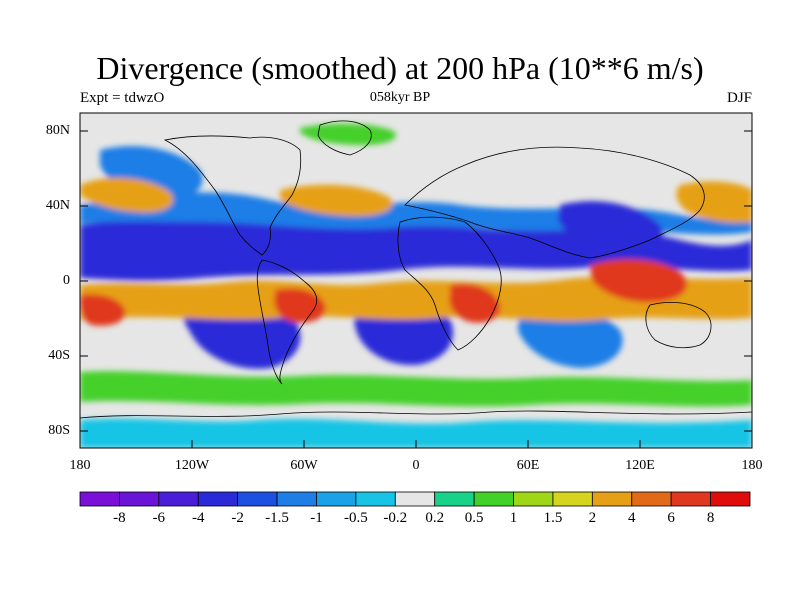  I want to click on colorbar-label: 8, so click(710, 518).